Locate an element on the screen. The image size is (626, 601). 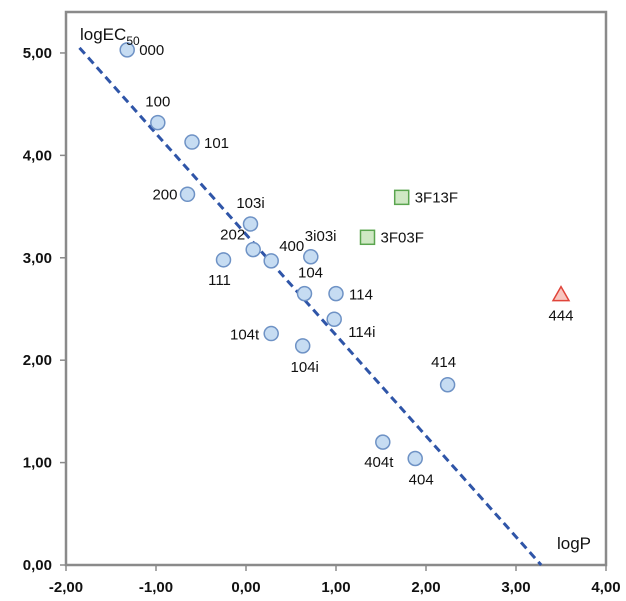
point-label: 103i is located at coordinates (250, 203).